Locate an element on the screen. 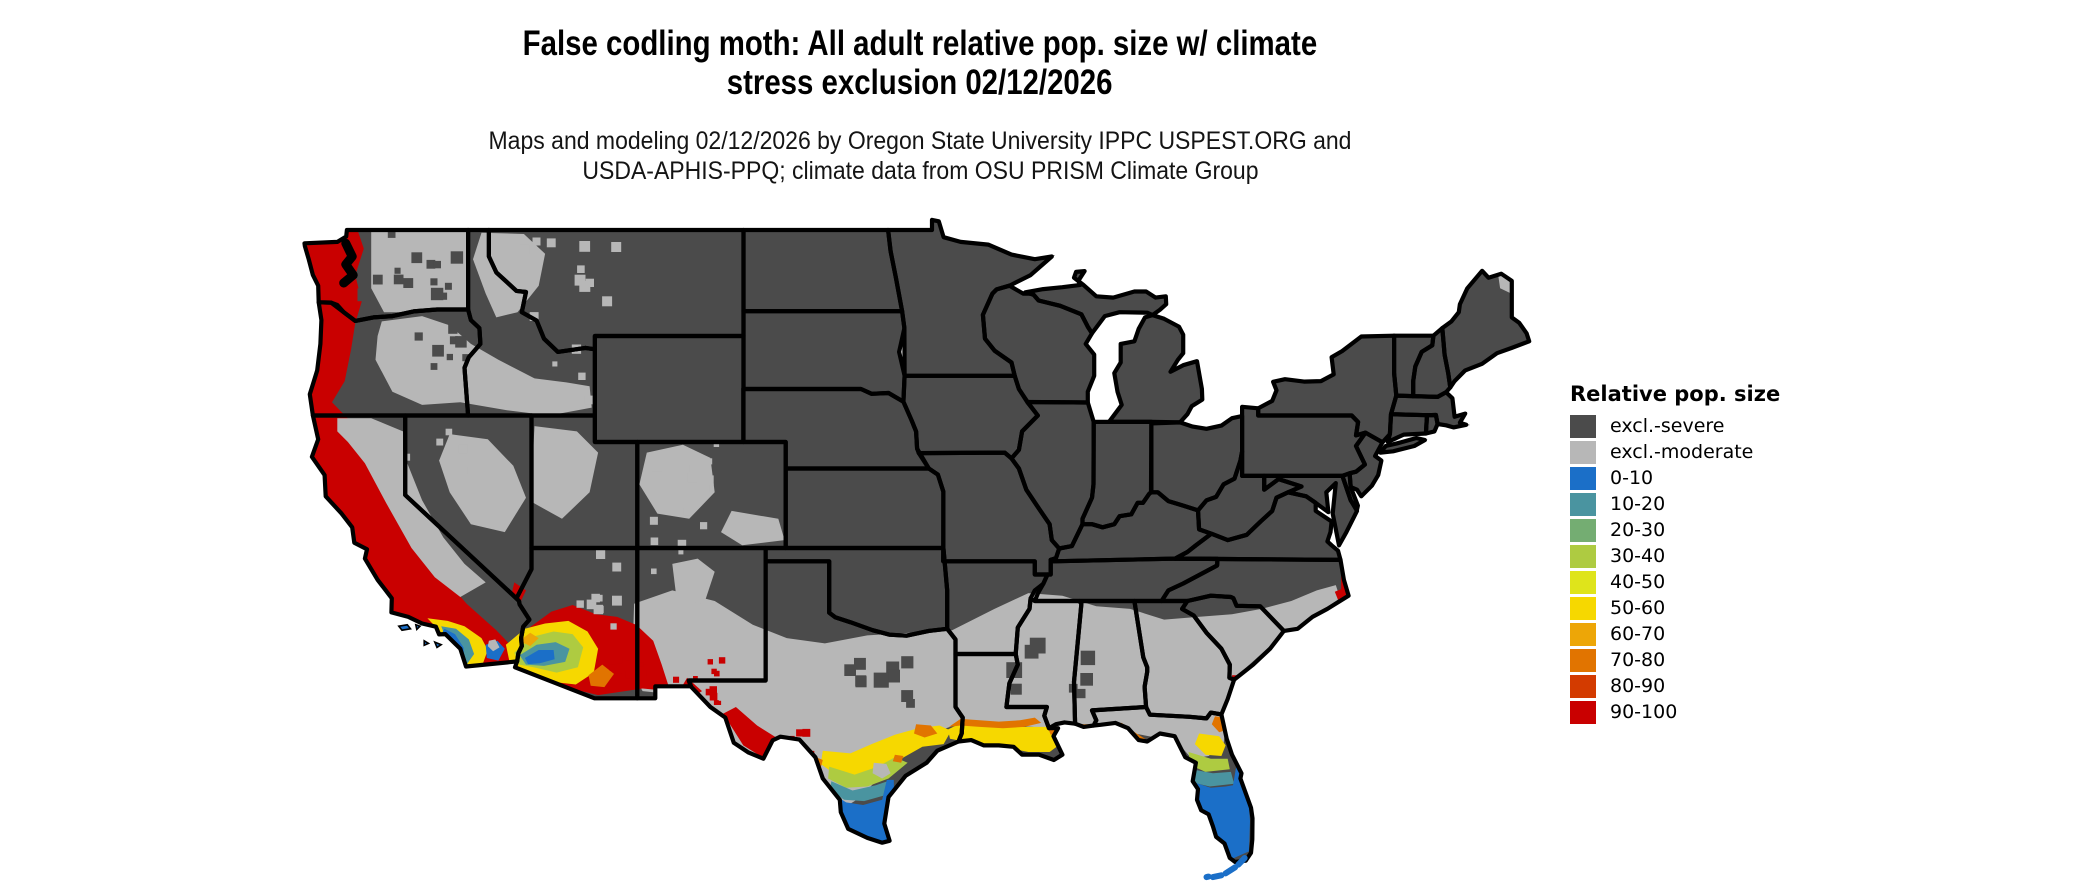 The image size is (2100, 892). legend-row: excl.-severe is located at coordinates (1675, 426).